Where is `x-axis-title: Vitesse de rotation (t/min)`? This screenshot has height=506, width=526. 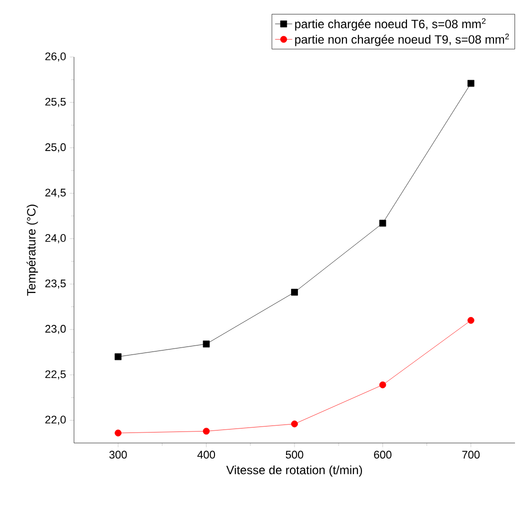
x-axis-title: Vitesse de rotation (t/min) is located at coordinates (294, 471).